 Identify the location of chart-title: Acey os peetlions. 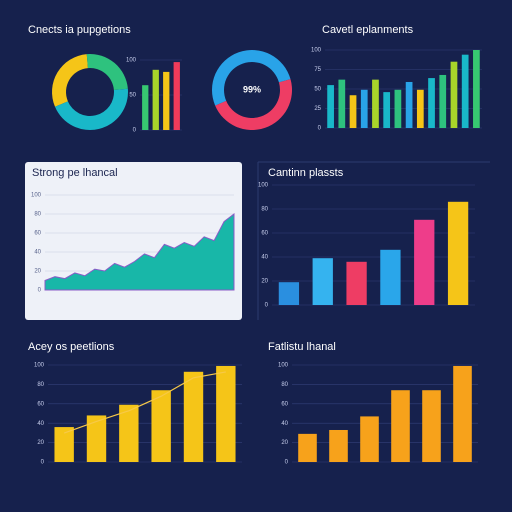
(71, 347).